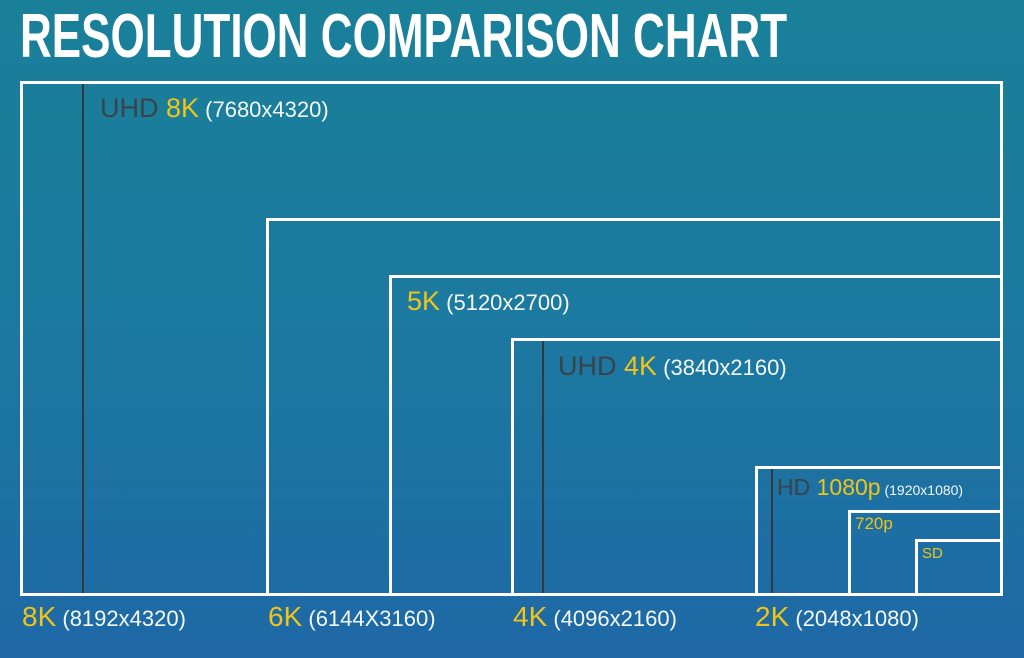 The image size is (1024, 658). What do you see at coordinates (543, 467) in the screenshot?
I see `uhd-4k-left-edge-line` at bounding box center [543, 467].